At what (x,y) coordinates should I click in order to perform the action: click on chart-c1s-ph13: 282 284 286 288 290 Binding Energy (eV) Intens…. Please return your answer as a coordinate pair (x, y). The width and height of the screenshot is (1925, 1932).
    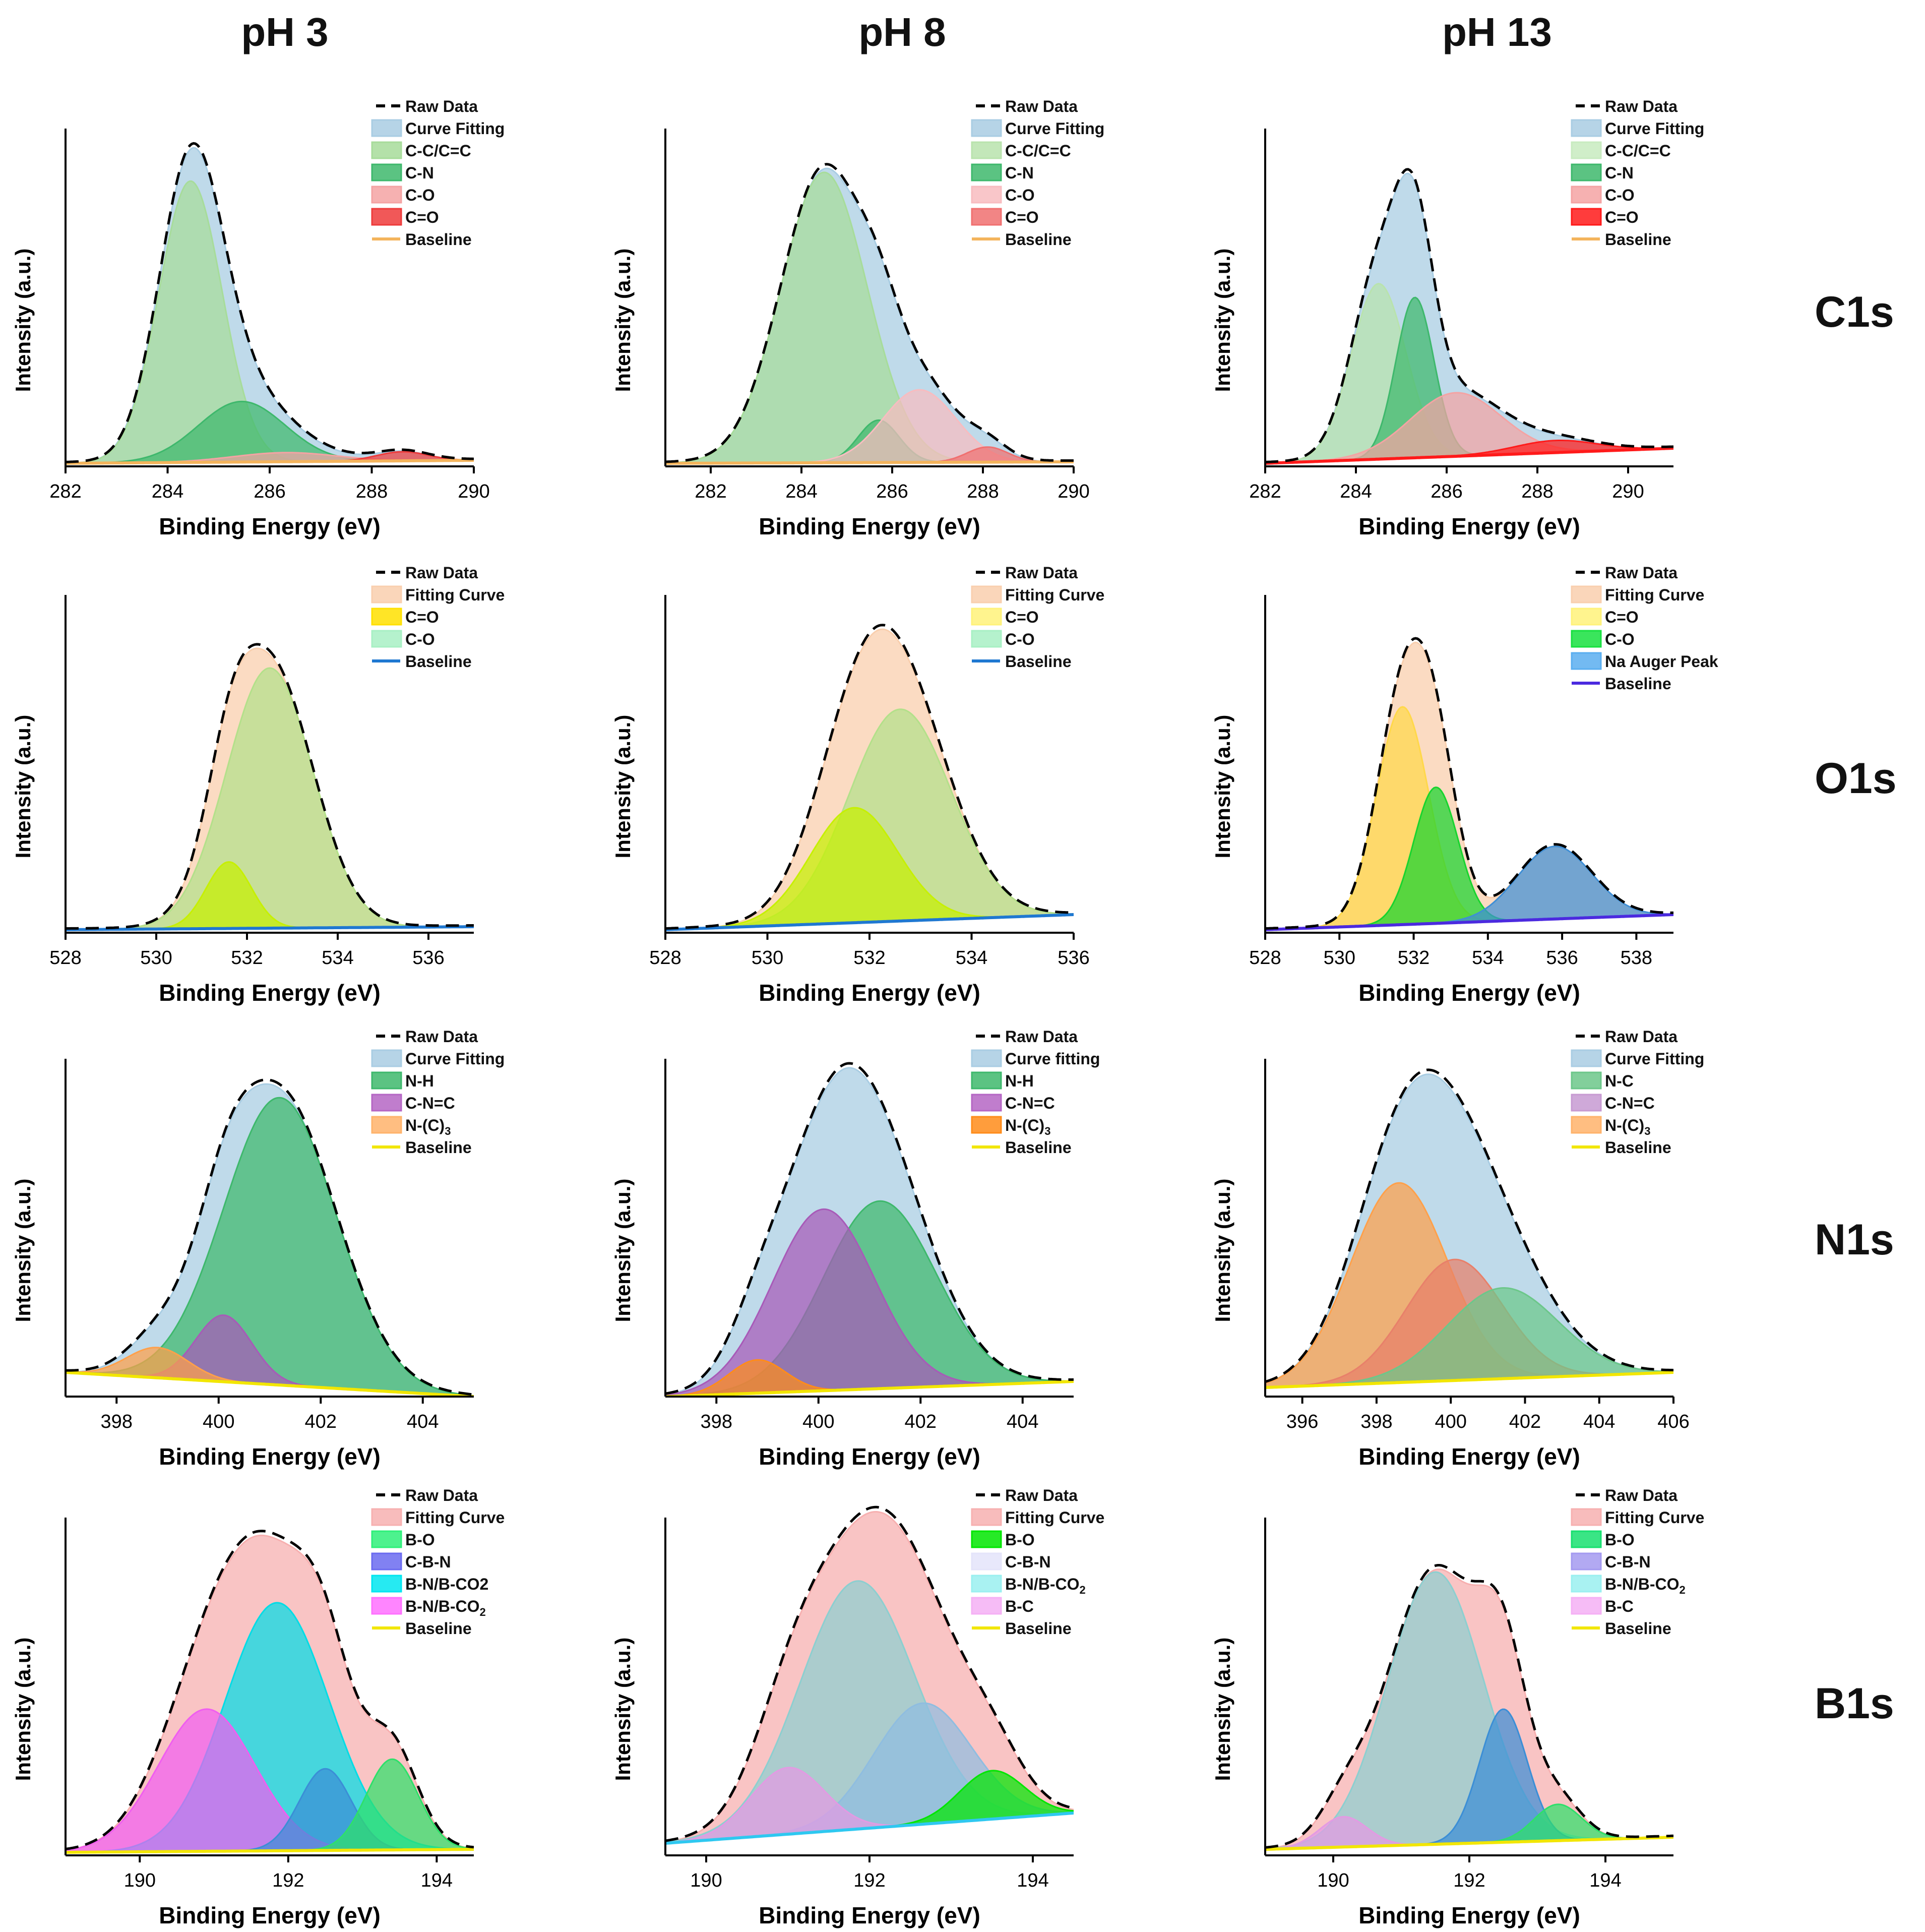
    Looking at the image, I should click on (1457, 318).